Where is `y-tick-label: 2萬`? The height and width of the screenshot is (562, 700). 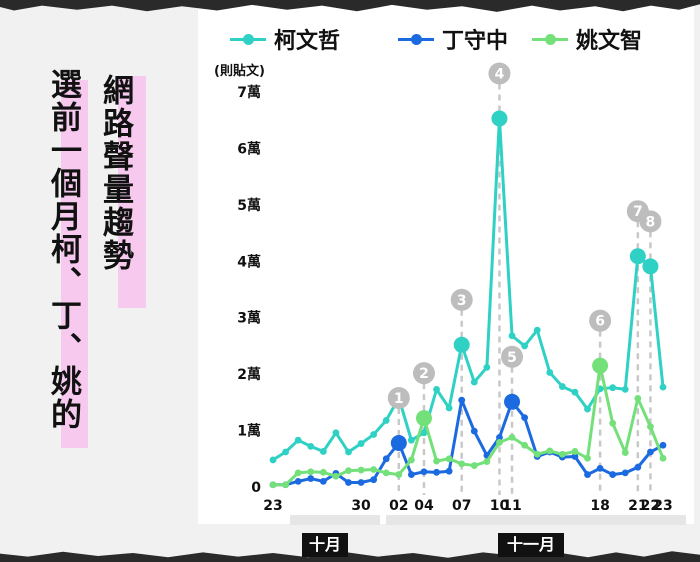 y-tick-label: 2萬 is located at coordinates (249, 374).